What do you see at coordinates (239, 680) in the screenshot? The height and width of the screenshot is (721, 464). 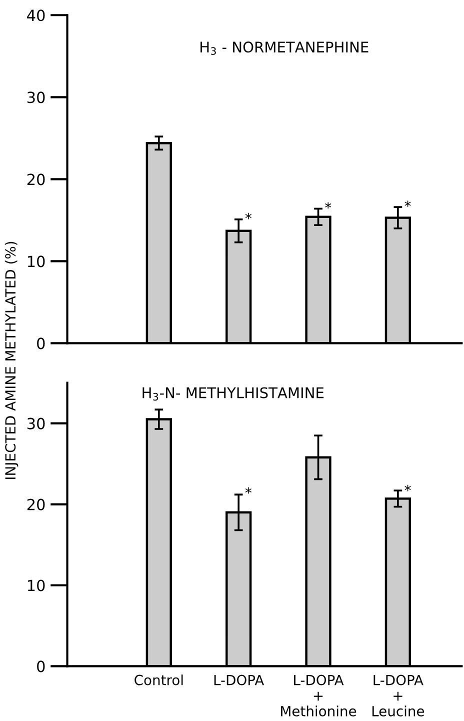 I see `x-tick-label: L-DOPA` at bounding box center [239, 680].